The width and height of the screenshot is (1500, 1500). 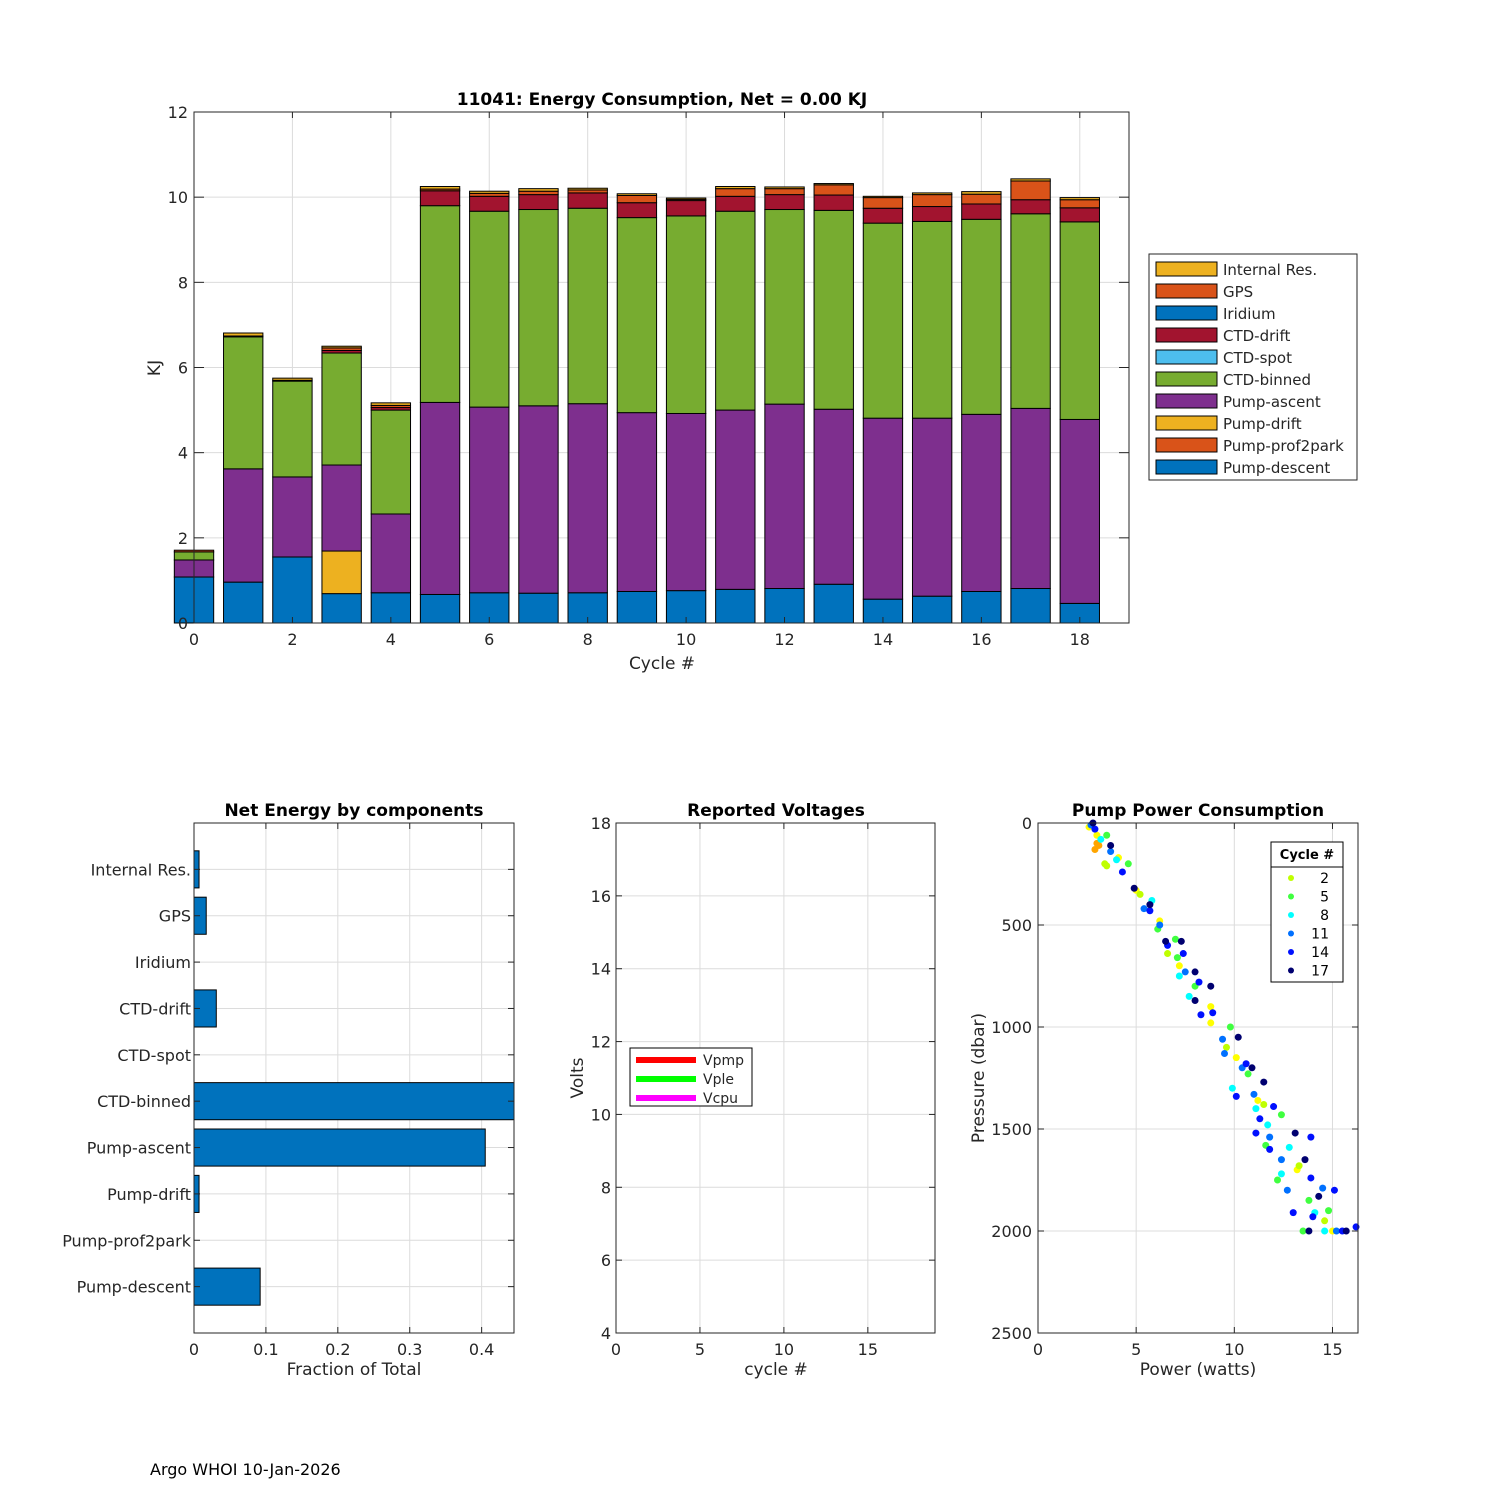 I want to click on pump-axes-box, so click(x=1198, y=1078).